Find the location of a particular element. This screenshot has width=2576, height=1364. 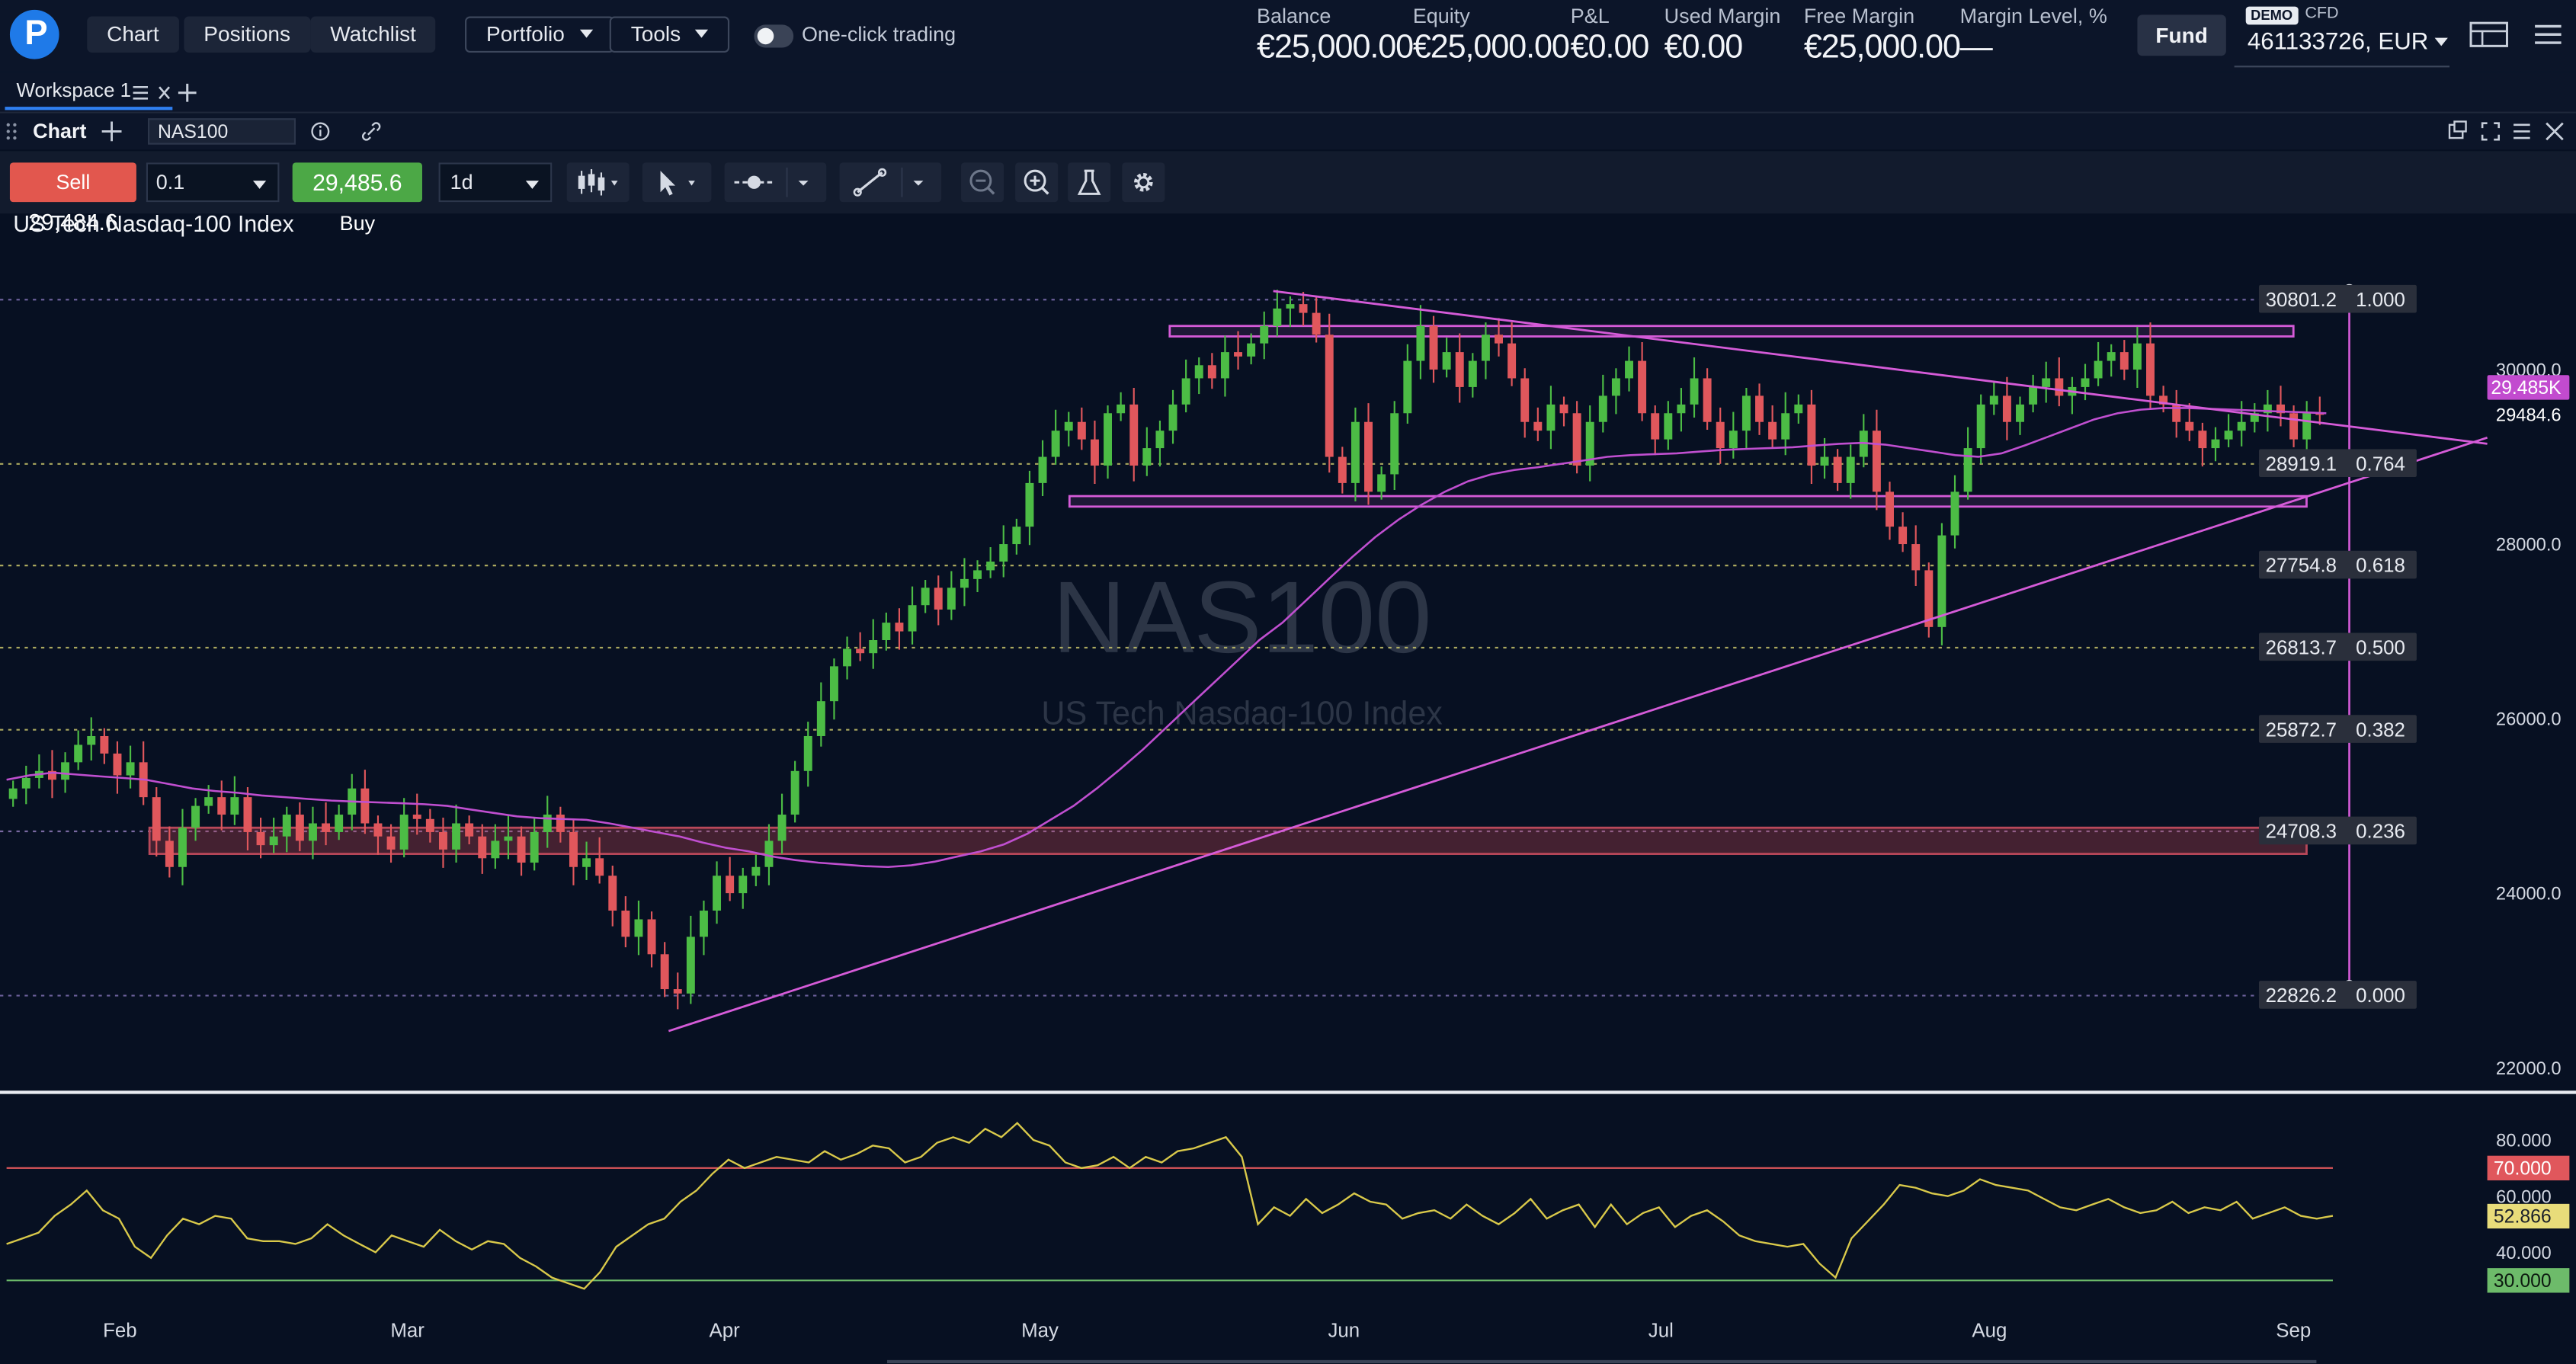

chart-panel-title: Chart is located at coordinates (60, 131).